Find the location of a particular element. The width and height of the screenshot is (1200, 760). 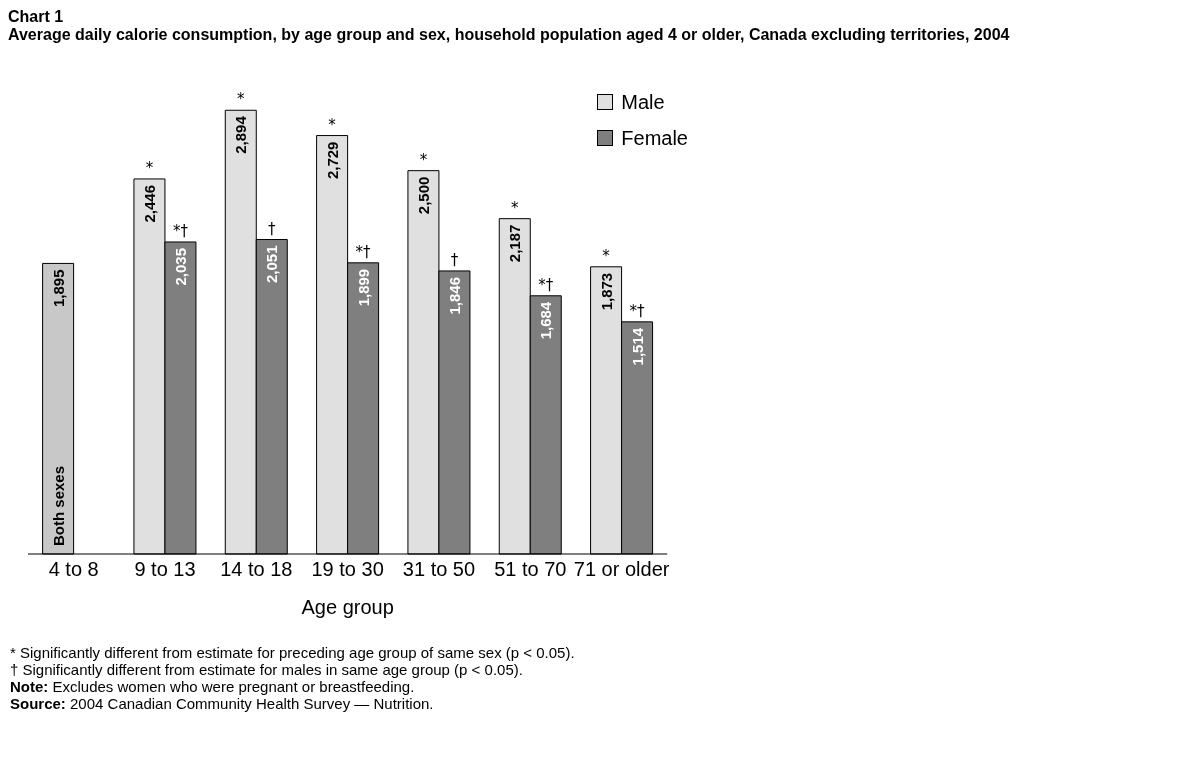

data-label: 2,187 is located at coordinates (515, 243).